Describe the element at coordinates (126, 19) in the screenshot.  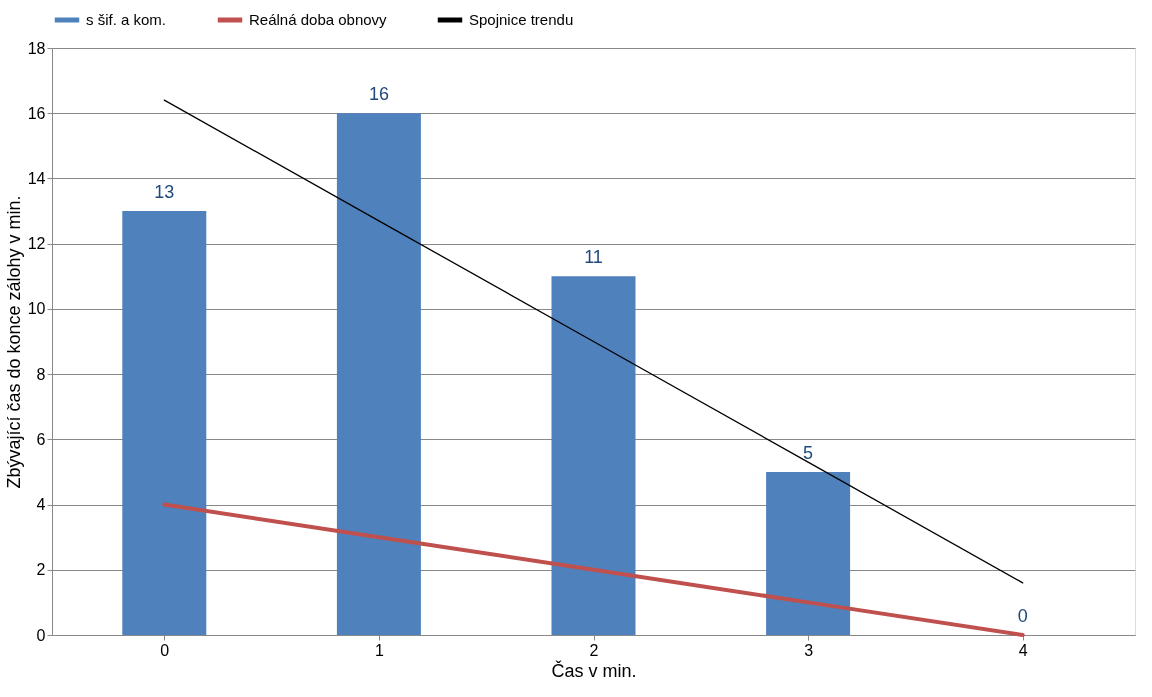
I see `legend-label: s šif. a kom.` at that location.